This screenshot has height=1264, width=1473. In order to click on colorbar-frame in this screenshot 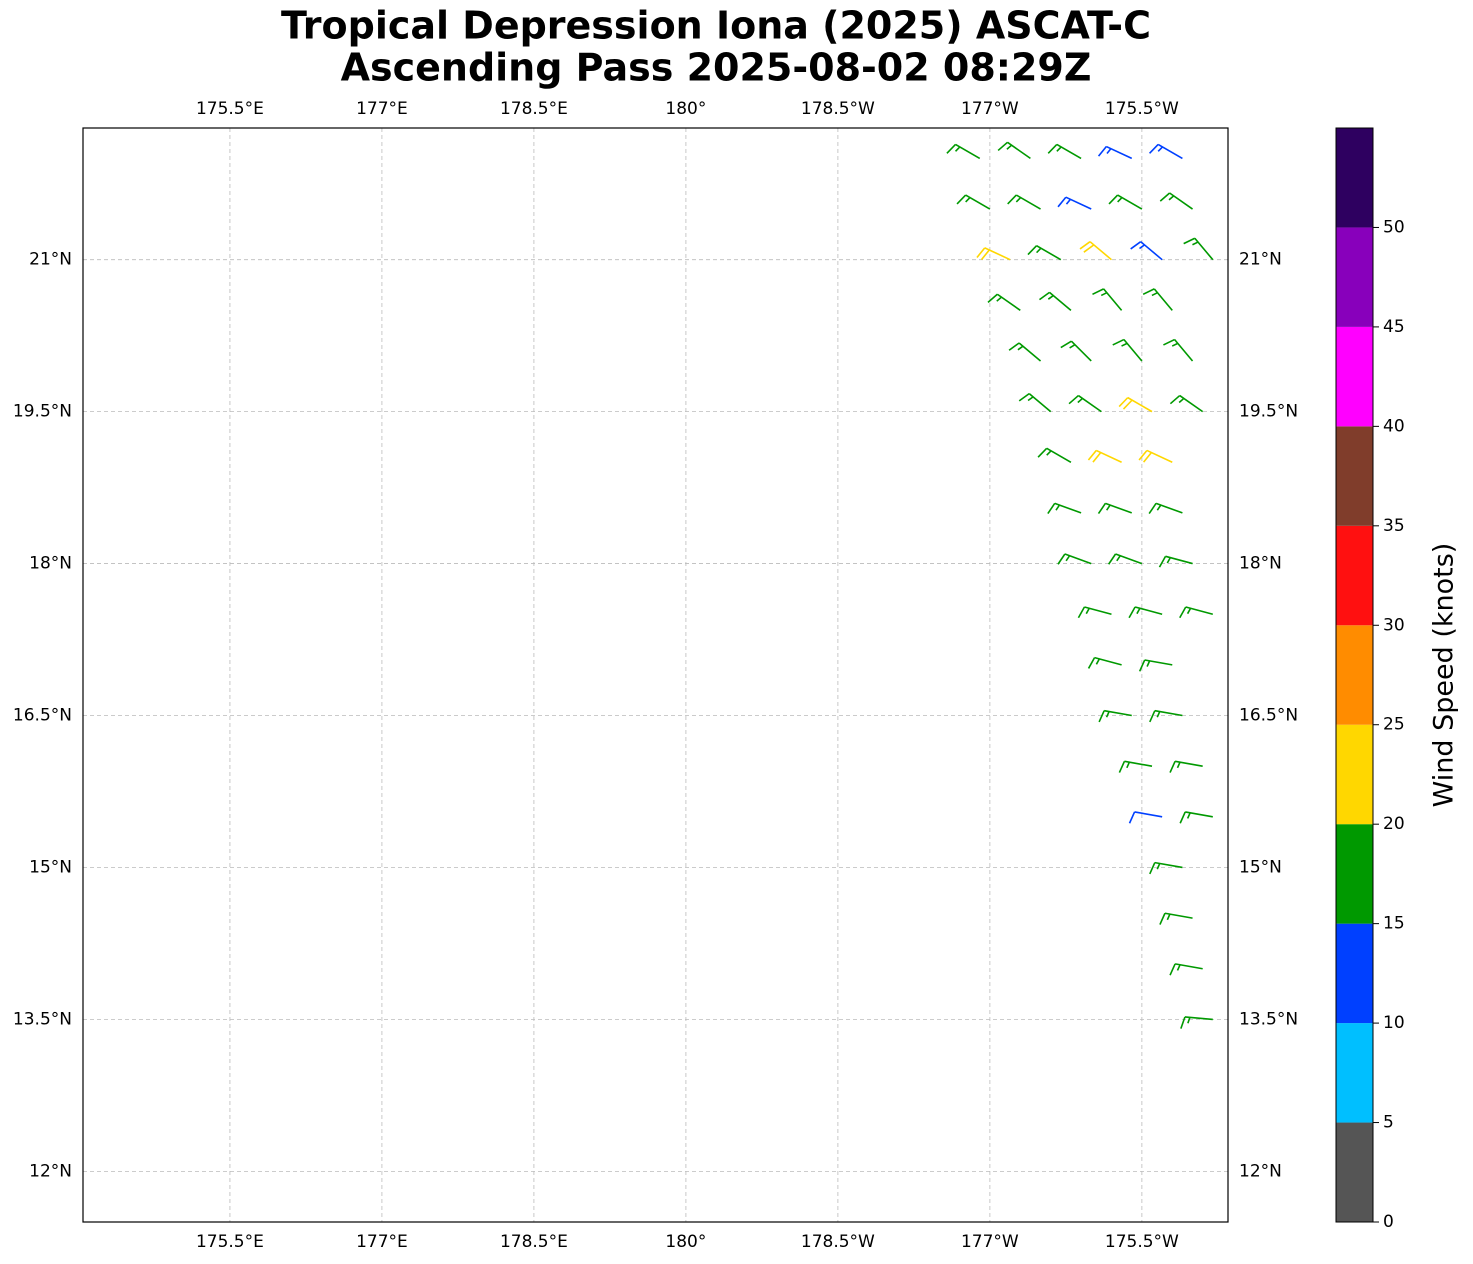, I will do `click(1354, 675)`.